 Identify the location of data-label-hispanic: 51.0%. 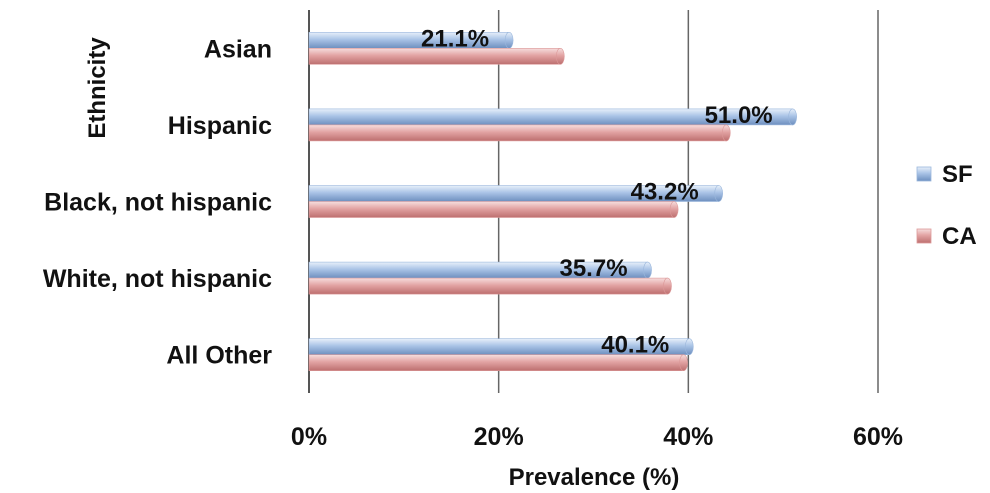
(739, 115).